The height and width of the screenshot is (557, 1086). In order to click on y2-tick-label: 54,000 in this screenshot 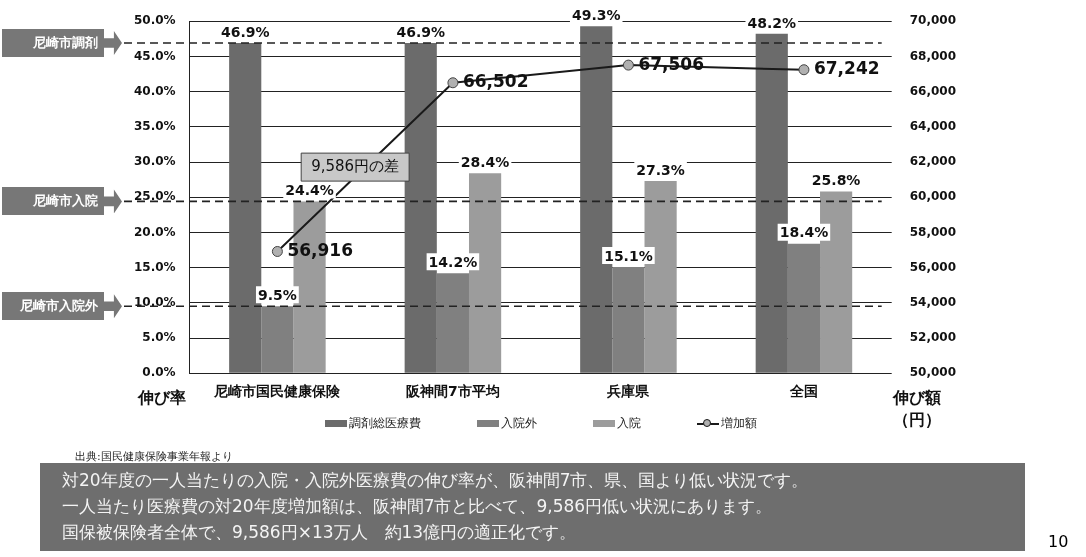, I will do `click(933, 301)`.